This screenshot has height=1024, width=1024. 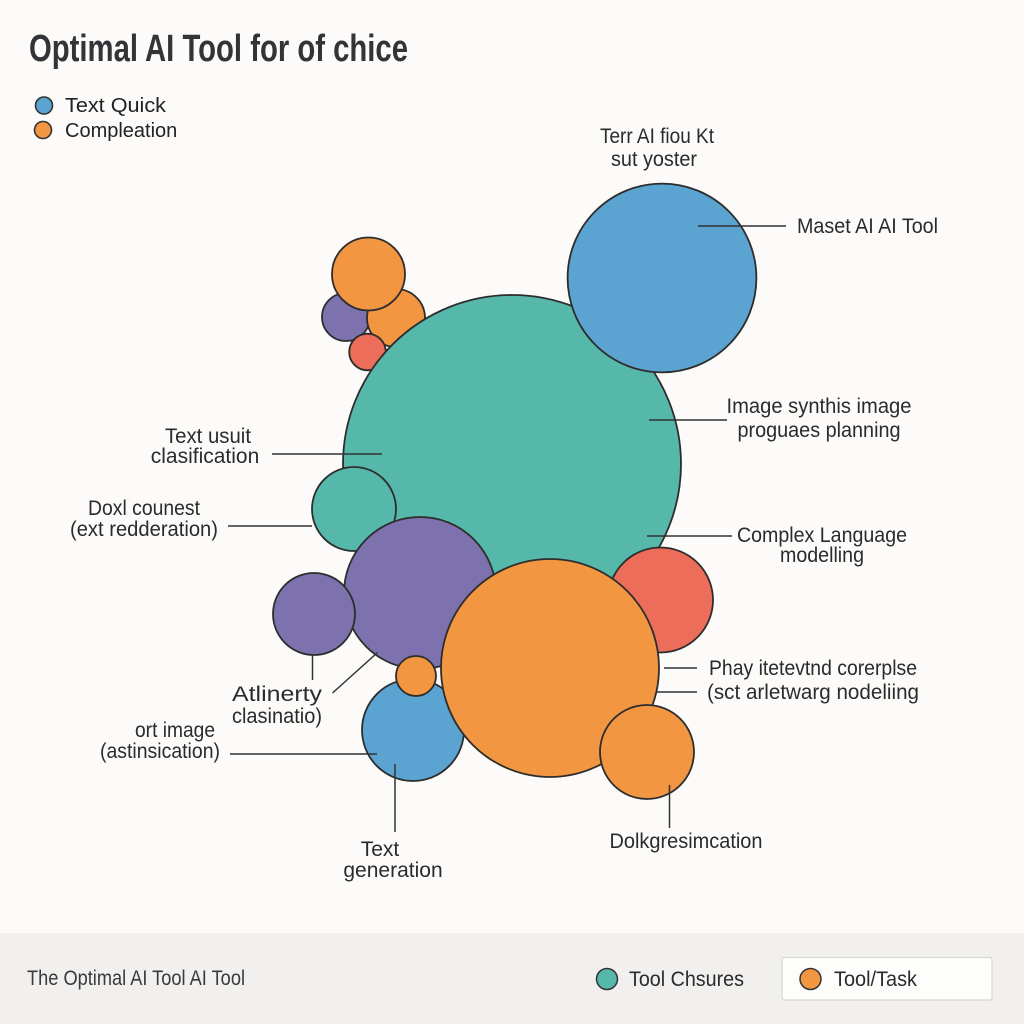 I want to click on svg-text: Image synthis image, so click(x=819, y=406).